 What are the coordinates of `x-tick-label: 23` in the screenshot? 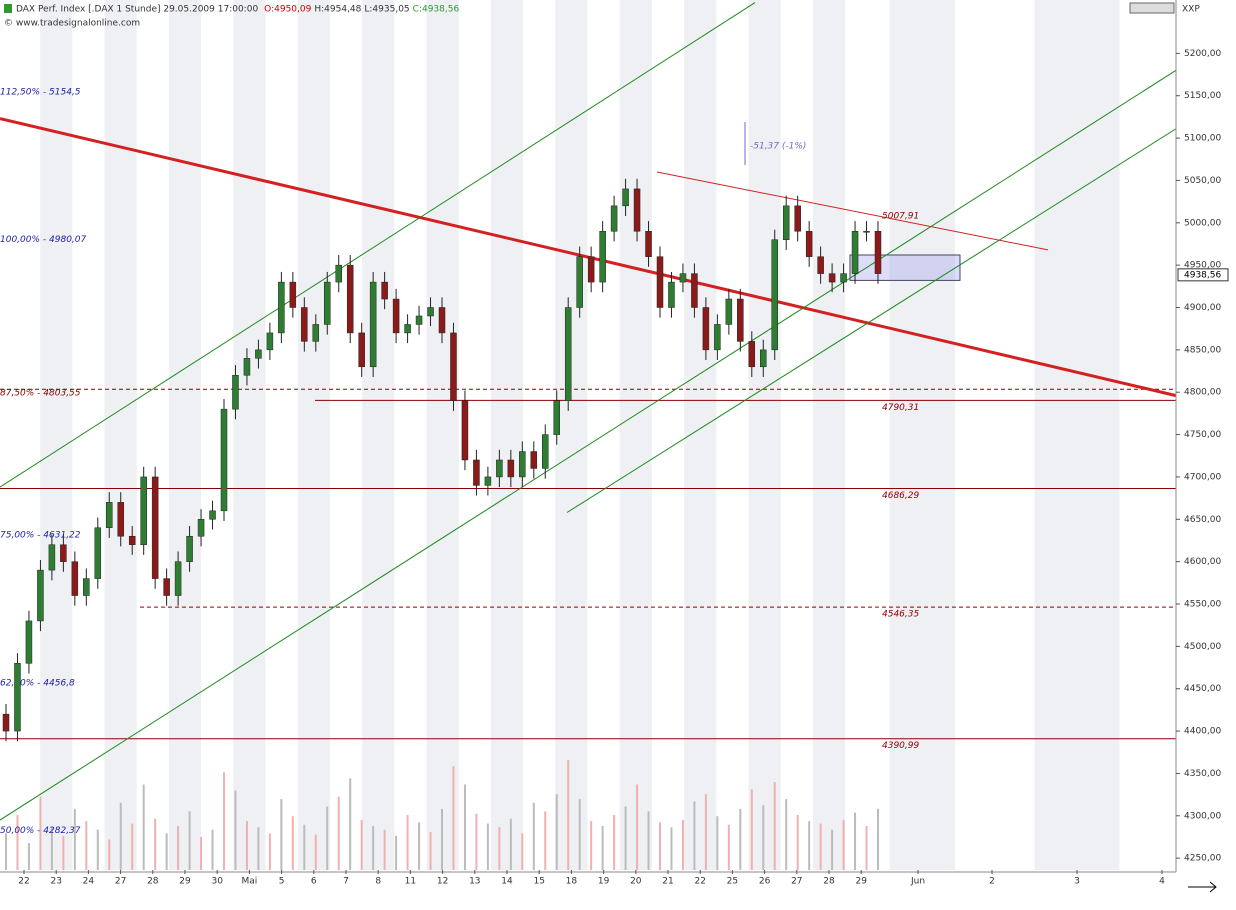 It's located at (55, 882).